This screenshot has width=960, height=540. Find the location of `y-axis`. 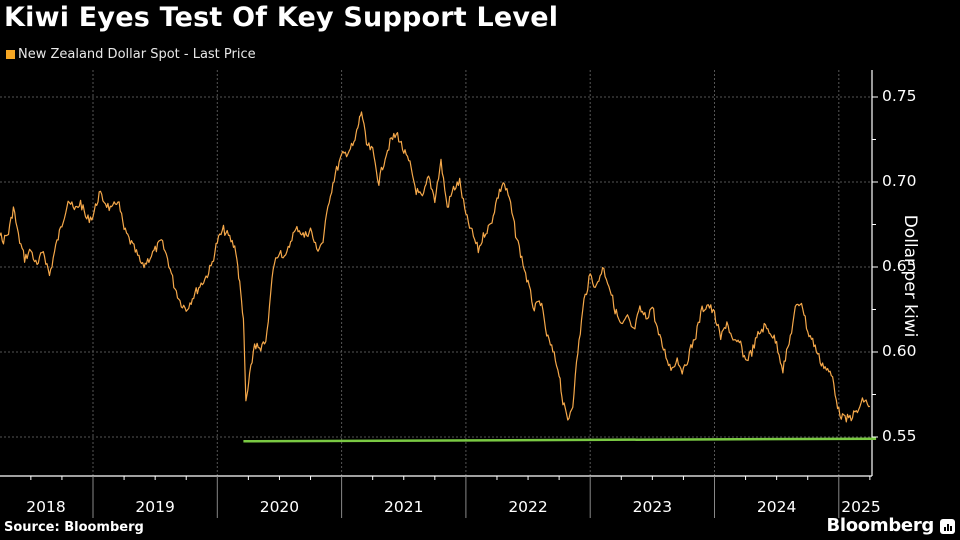

y-axis is located at coordinates (874, 273).